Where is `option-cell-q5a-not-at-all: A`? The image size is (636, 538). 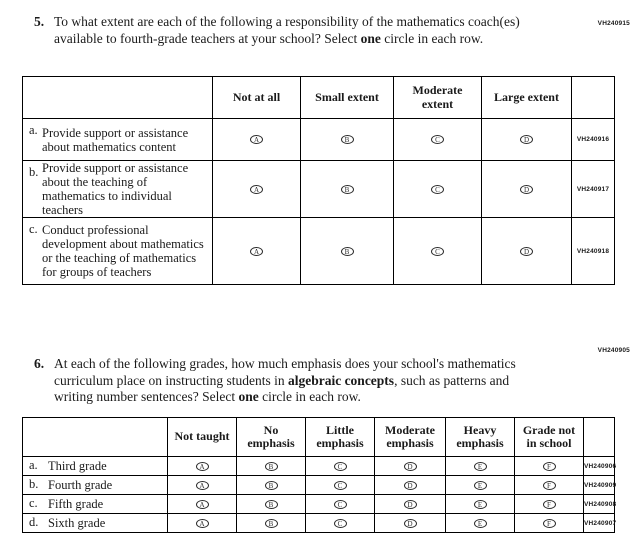
option-cell-q5a-not-at-all: A is located at coordinates (256, 139).